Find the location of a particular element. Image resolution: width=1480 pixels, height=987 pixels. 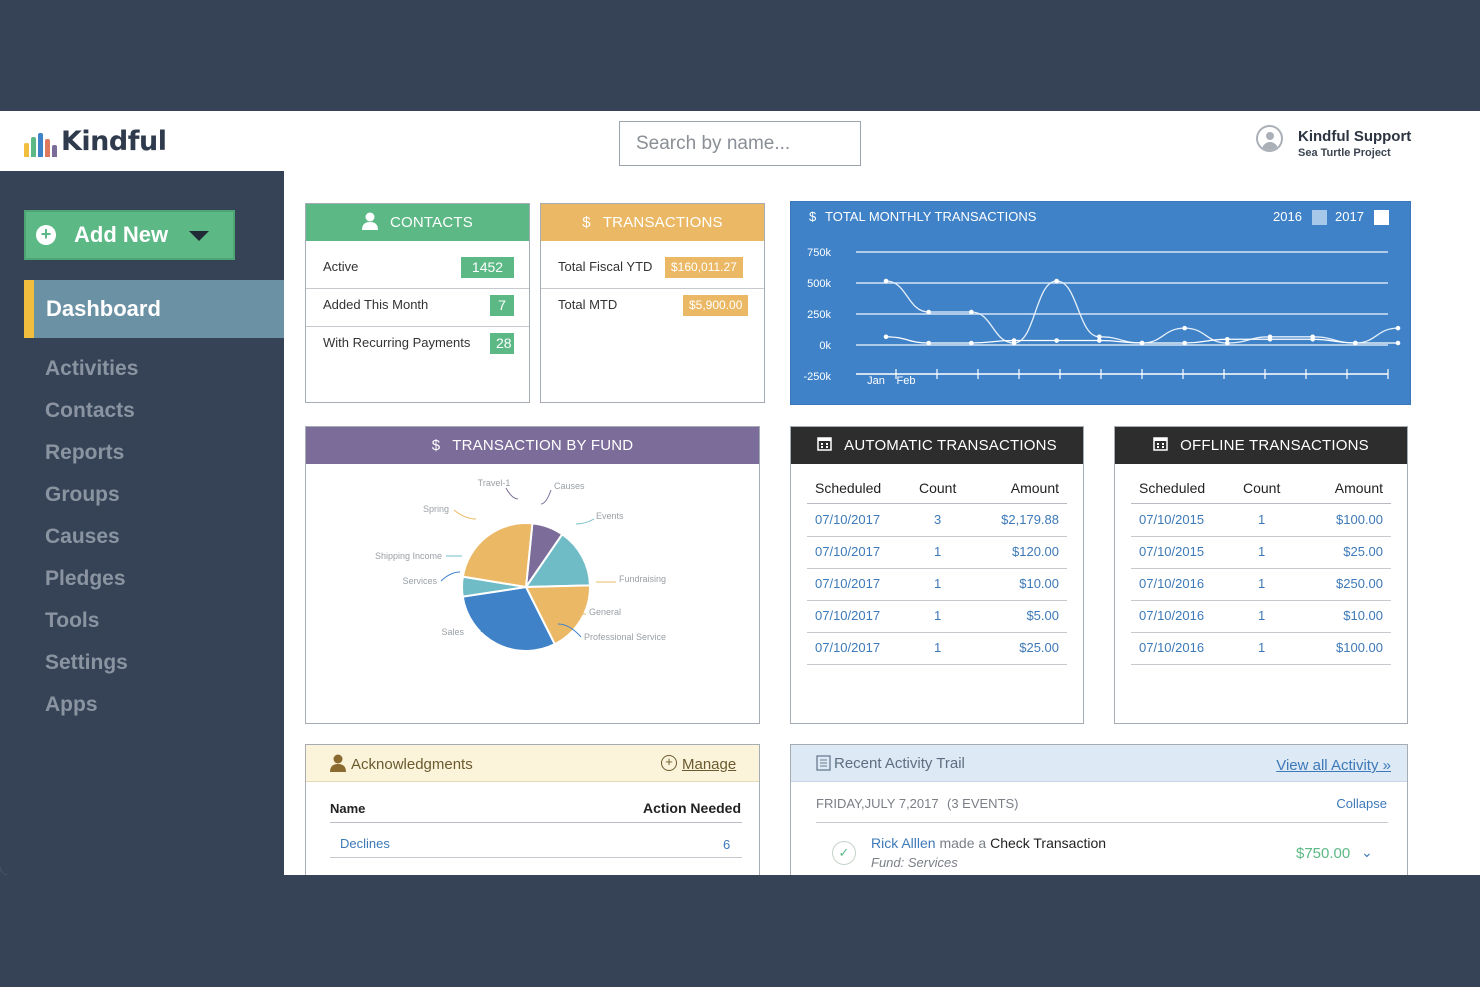

table-row: 07/10/2015 1 $25.00 is located at coordinates (1261, 556).